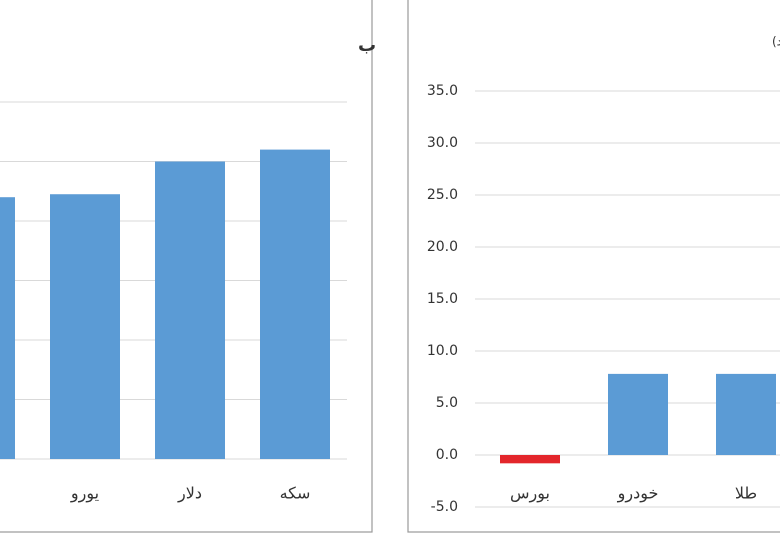 This screenshot has width=780, height=535. Describe the element at coordinates (447, 403) in the screenshot. I see `y-tick-label: 5.0` at that location.